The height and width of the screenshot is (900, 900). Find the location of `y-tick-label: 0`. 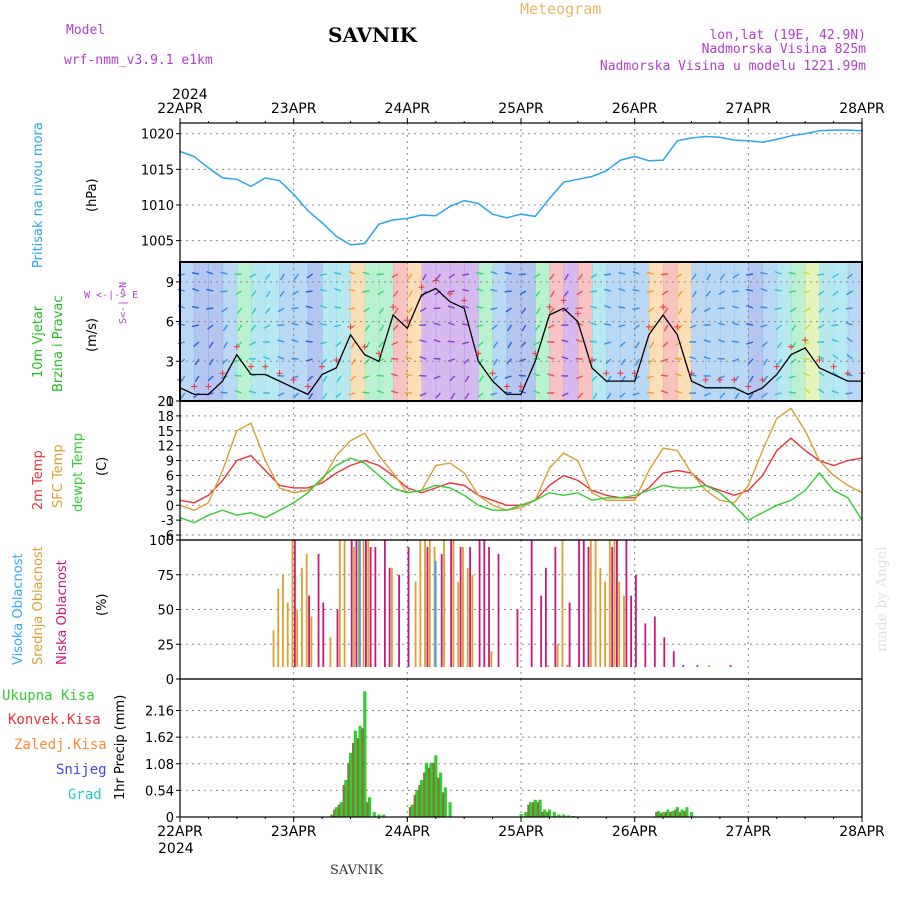

y-tick-label: 0 is located at coordinates (170, 818).